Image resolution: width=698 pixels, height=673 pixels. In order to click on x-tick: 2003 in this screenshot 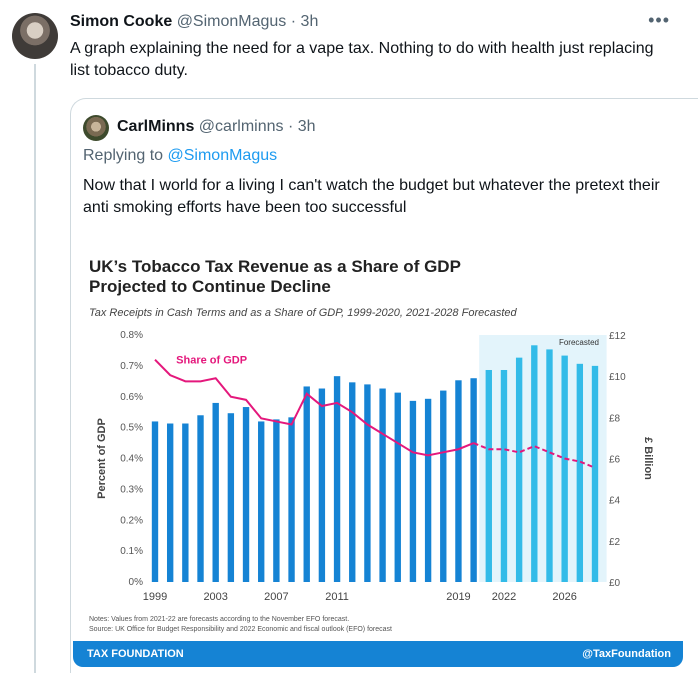, I will do `click(215, 597)`.